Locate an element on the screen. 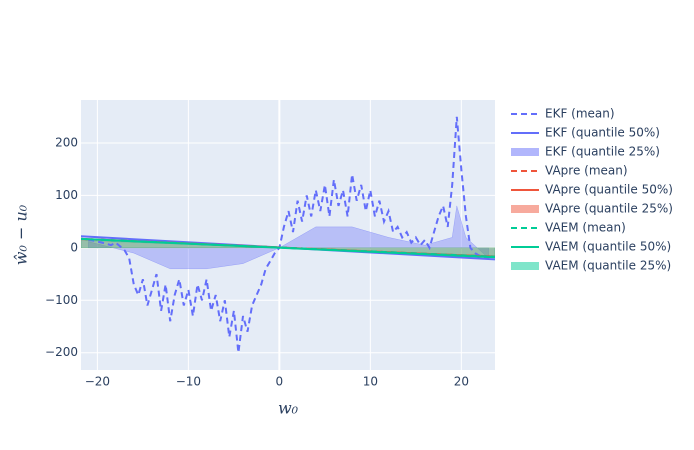 Image resolution: width=694 pixels, height=450 pixels. legend-item: VAEM (mean) is located at coordinates (568, 228).